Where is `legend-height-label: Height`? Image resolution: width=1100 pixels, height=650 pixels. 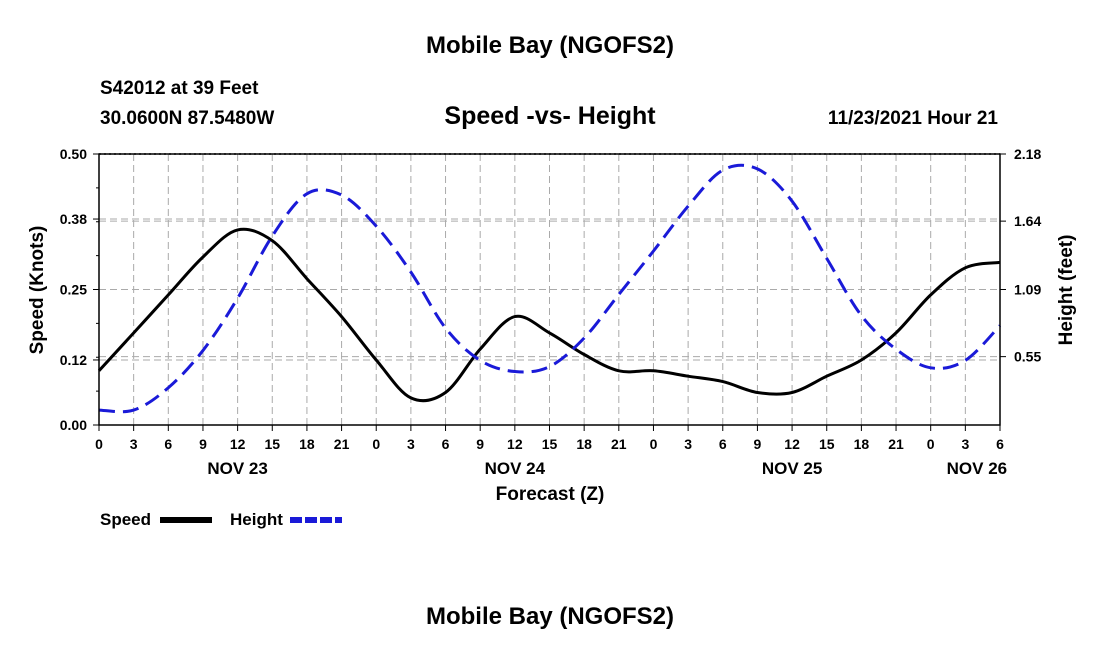 legend-height-label: Height is located at coordinates (256, 519).